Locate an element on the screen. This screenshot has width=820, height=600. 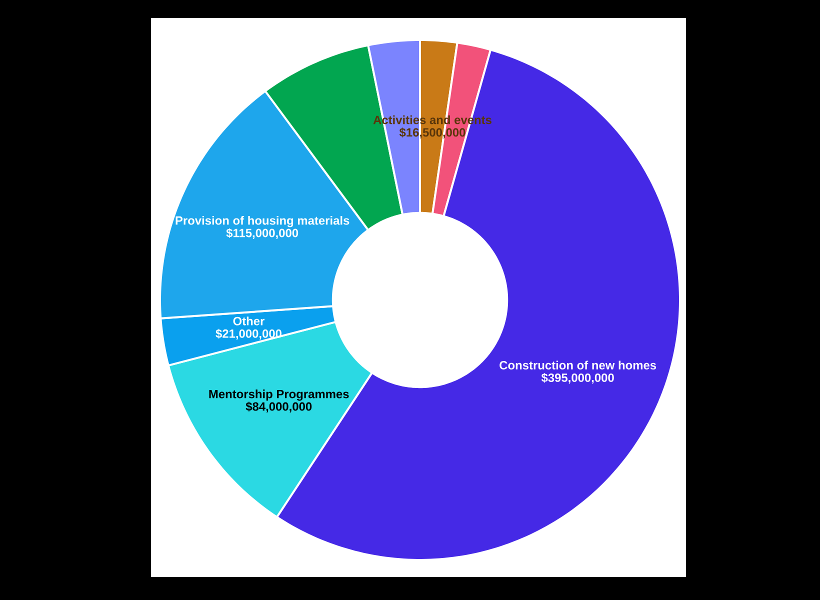
data-label: $395,000,000 is located at coordinates (577, 378).